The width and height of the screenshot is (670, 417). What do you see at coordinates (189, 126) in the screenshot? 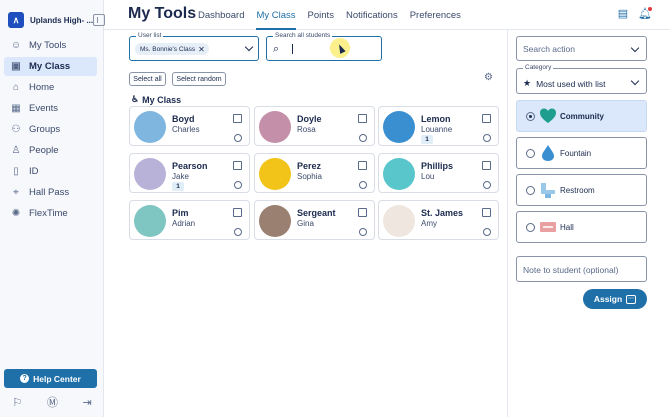
I see `student-card: Boyd Charles` at bounding box center [189, 126].